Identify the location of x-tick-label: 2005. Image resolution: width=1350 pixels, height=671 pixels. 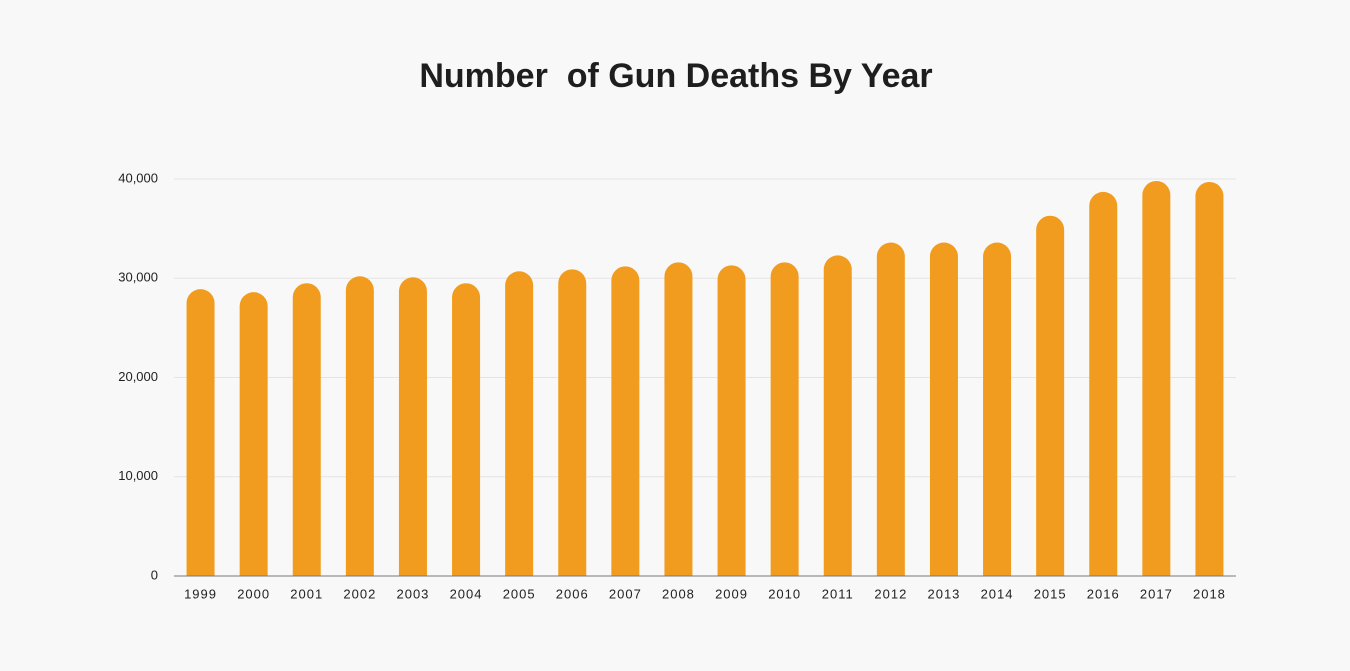
(519, 593).